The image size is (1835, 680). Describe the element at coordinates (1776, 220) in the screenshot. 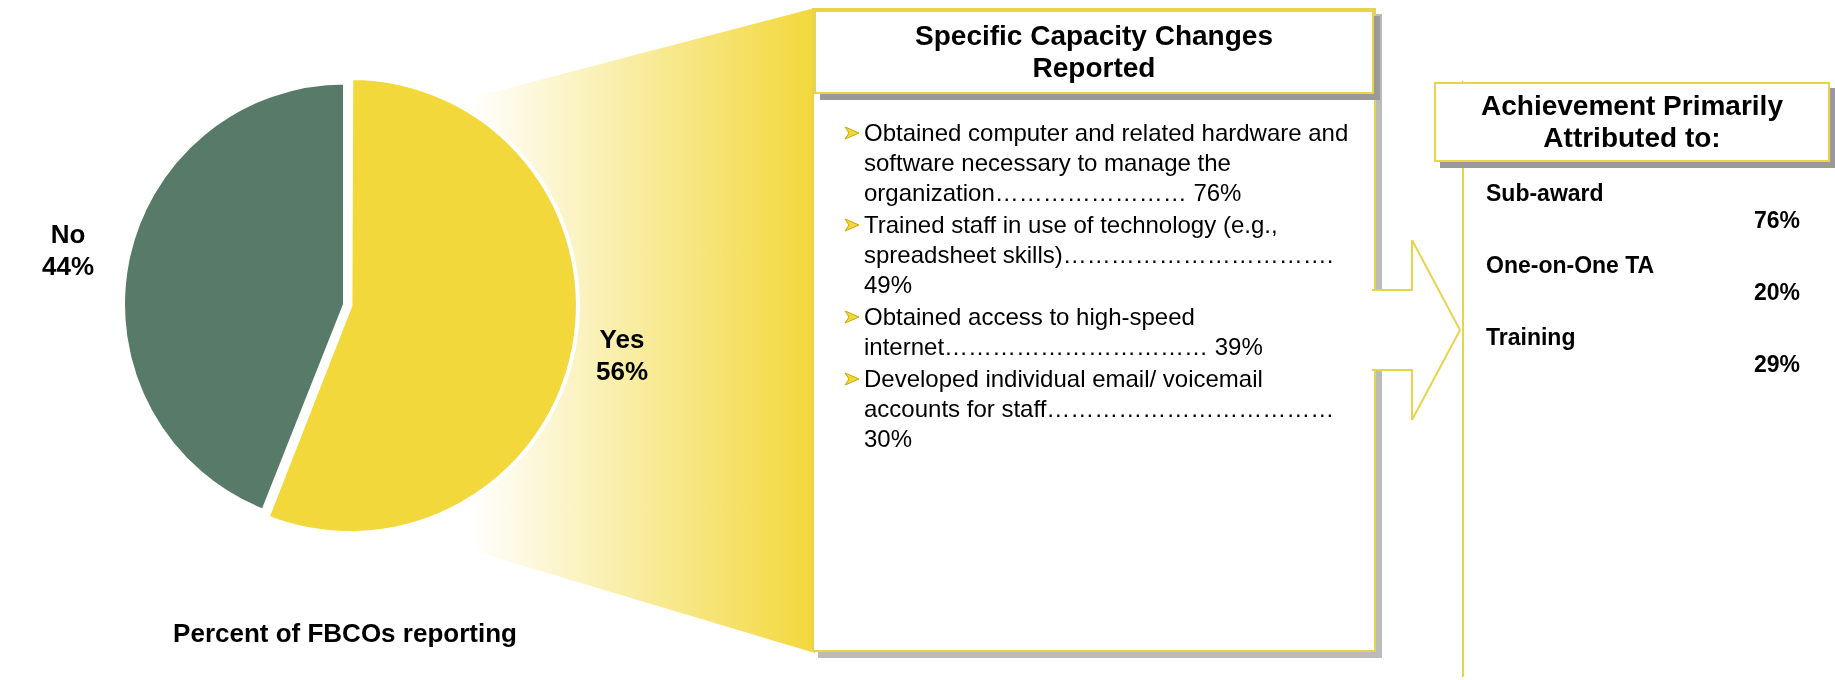

I see `text: 76%` at that location.